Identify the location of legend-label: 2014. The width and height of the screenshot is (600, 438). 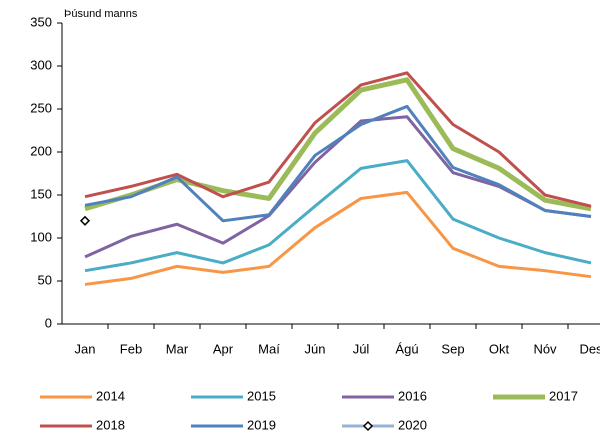
(110, 395).